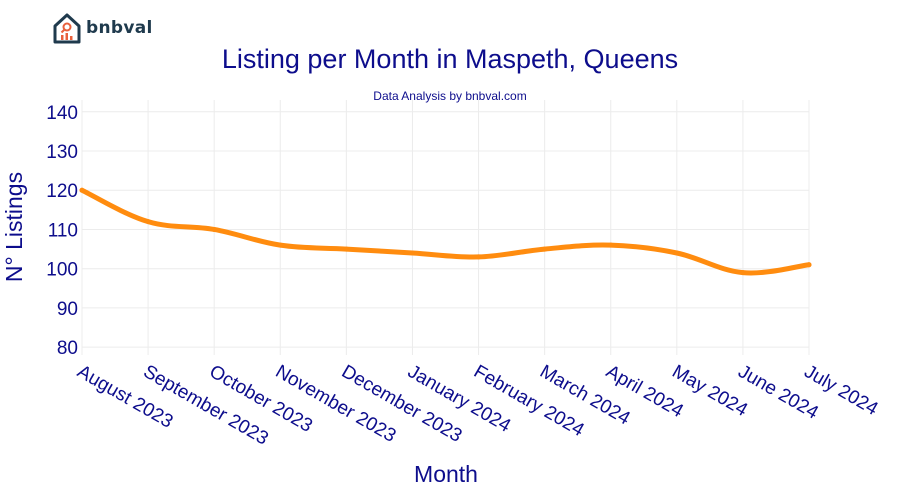  I want to click on chart-subtitle: Data Analysis by bnbval.com, so click(450, 96).